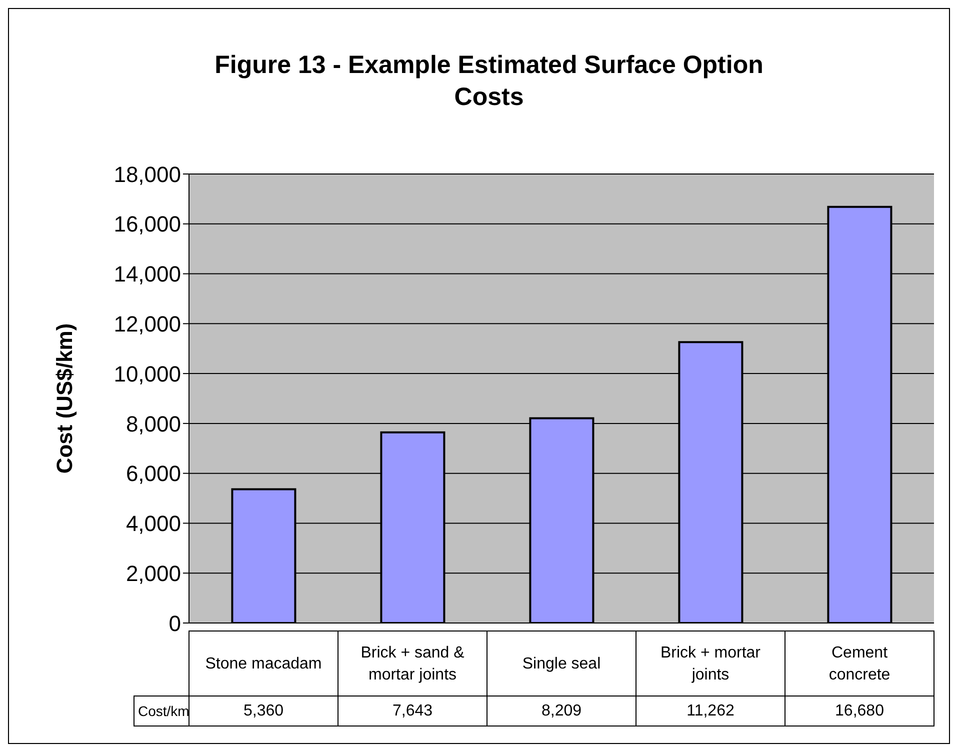  Describe the element at coordinates (263, 663) in the screenshot. I see `x-tick-label: Stone macadam` at that location.